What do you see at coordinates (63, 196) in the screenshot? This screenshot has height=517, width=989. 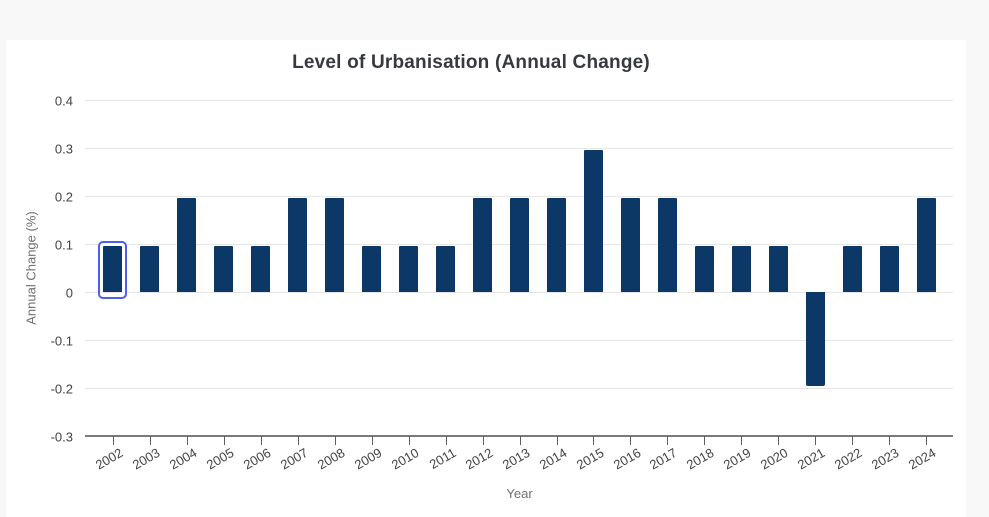 I see `y-tick-label: 0.2` at bounding box center [63, 196].